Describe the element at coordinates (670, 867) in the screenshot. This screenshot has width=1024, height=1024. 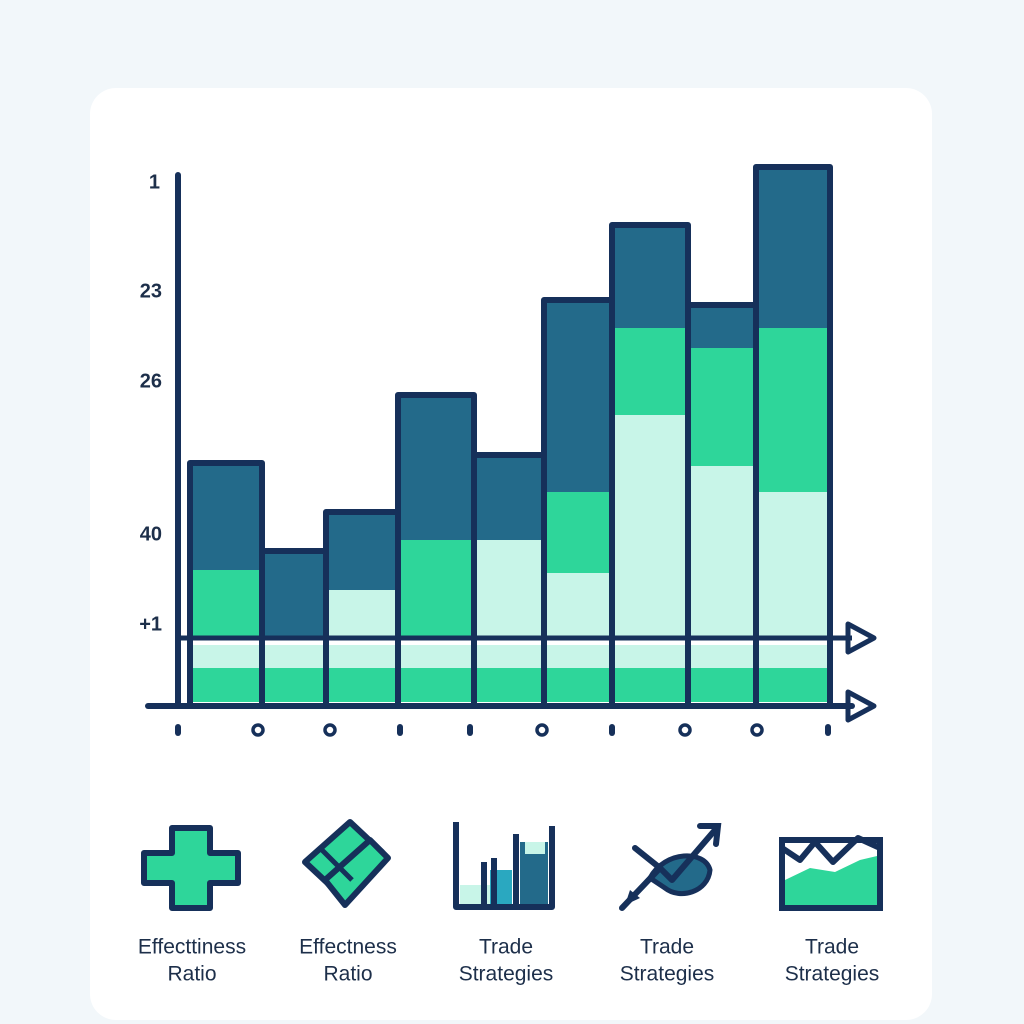
I see `trend-icon` at that location.